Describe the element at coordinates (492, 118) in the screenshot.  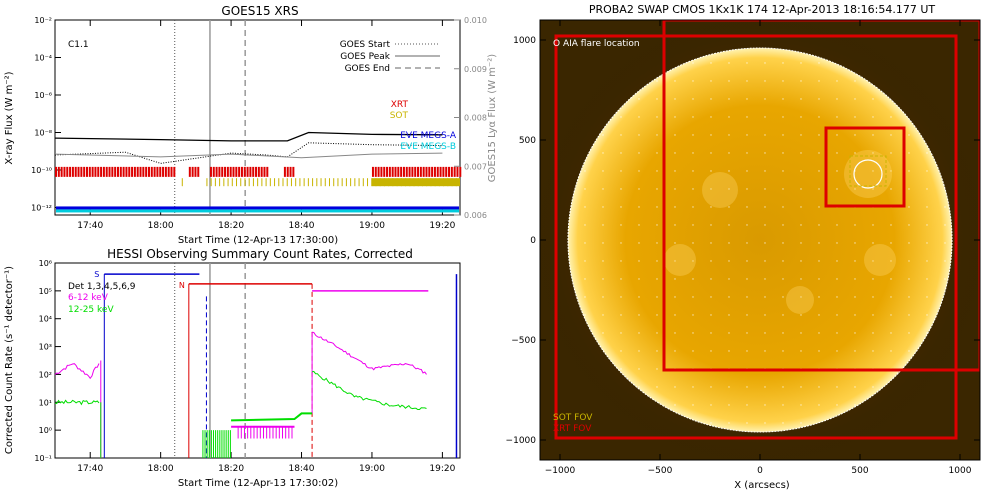
I see `goes-y2-label: GOES15 Lyα Flux (W m⁻²)` at that location.